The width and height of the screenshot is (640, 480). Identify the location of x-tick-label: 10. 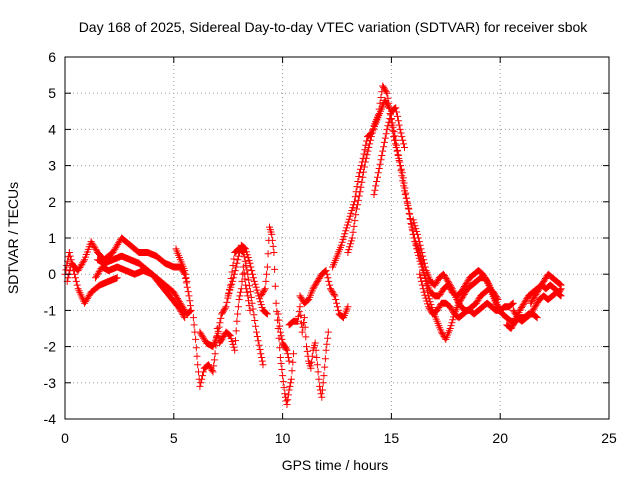
(283, 438).